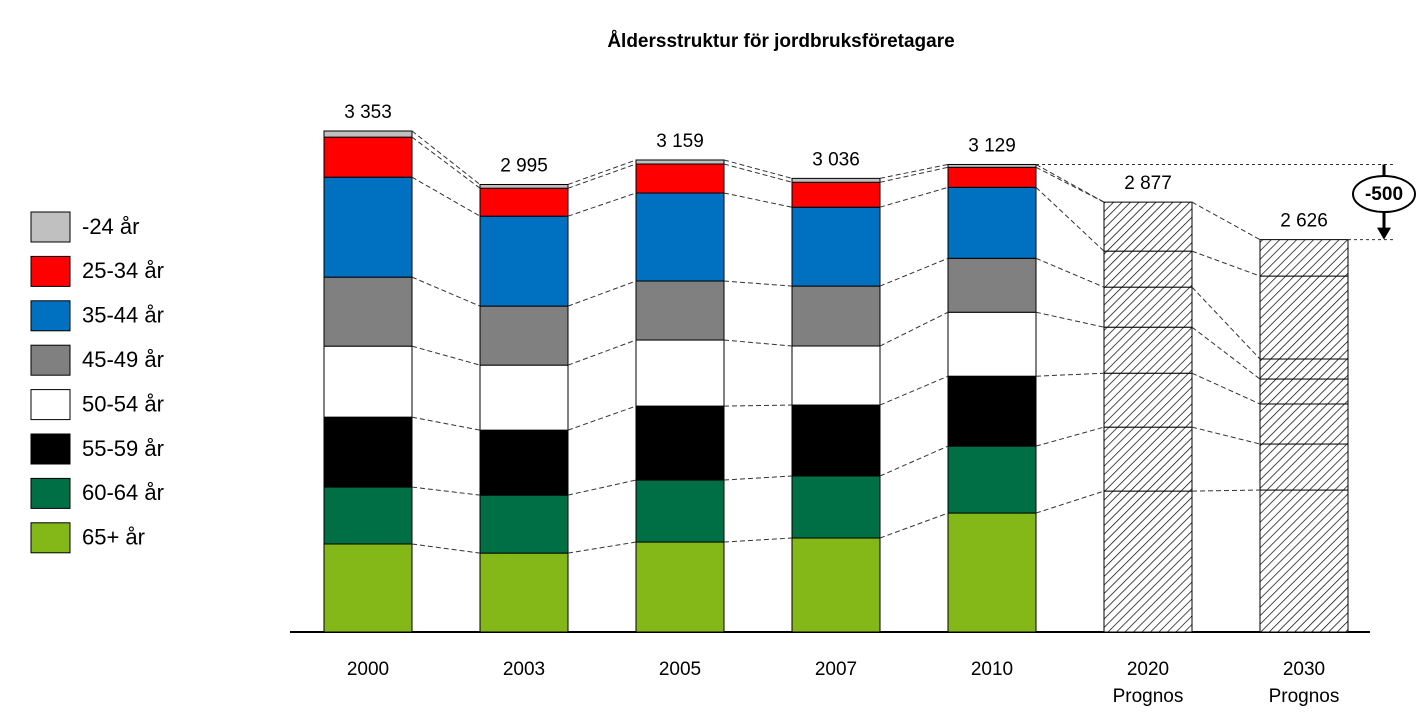 Image resolution: width=1423 pixels, height=717 pixels. I want to click on legend-label: 25-34 år, so click(123, 270).